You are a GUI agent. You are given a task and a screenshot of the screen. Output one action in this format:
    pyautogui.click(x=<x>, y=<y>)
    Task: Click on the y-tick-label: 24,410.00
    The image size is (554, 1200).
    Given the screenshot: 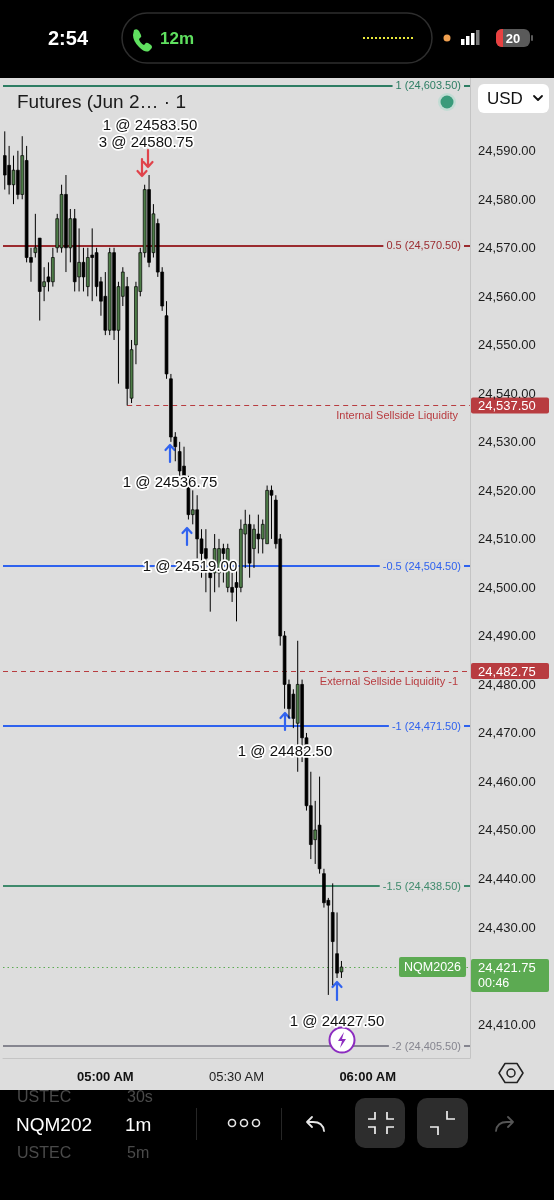 What is the action you would take?
    pyautogui.click(x=507, y=1024)
    